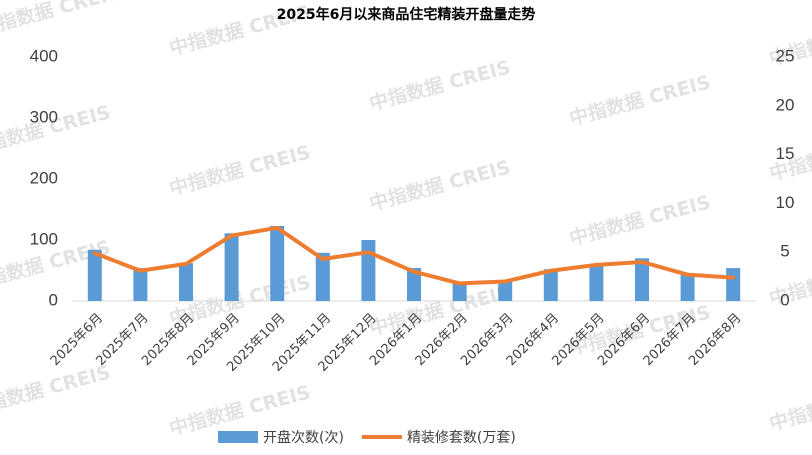 This screenshot has height=455, width=812. I want to click on y2-tick-label: 25, so click(785, 55).